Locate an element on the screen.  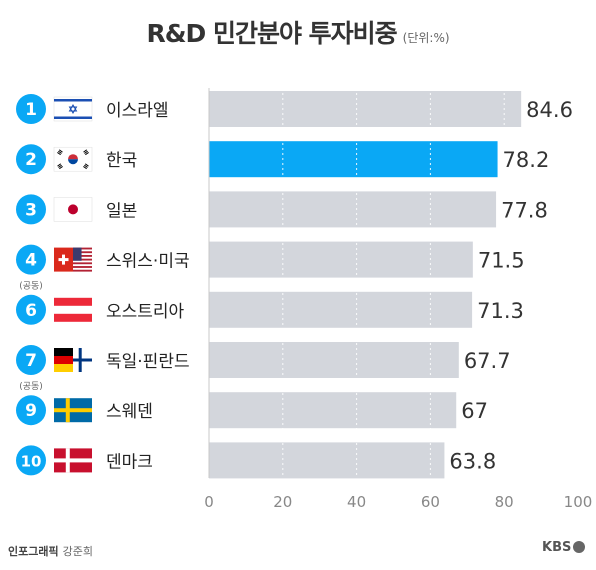
country-name: 이스라엘 is located at coordinates (137, 111).